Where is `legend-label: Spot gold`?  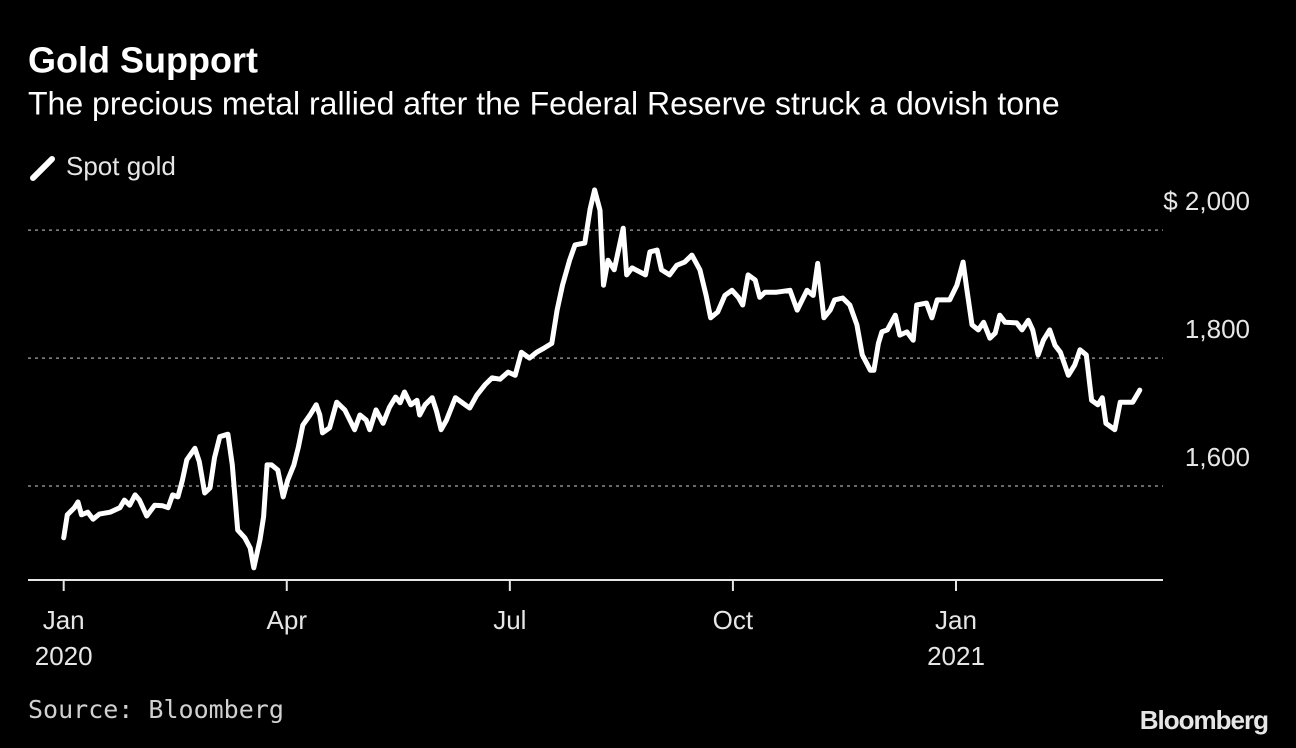 legend-label: Spot gold is located at coordinates (121, 166).